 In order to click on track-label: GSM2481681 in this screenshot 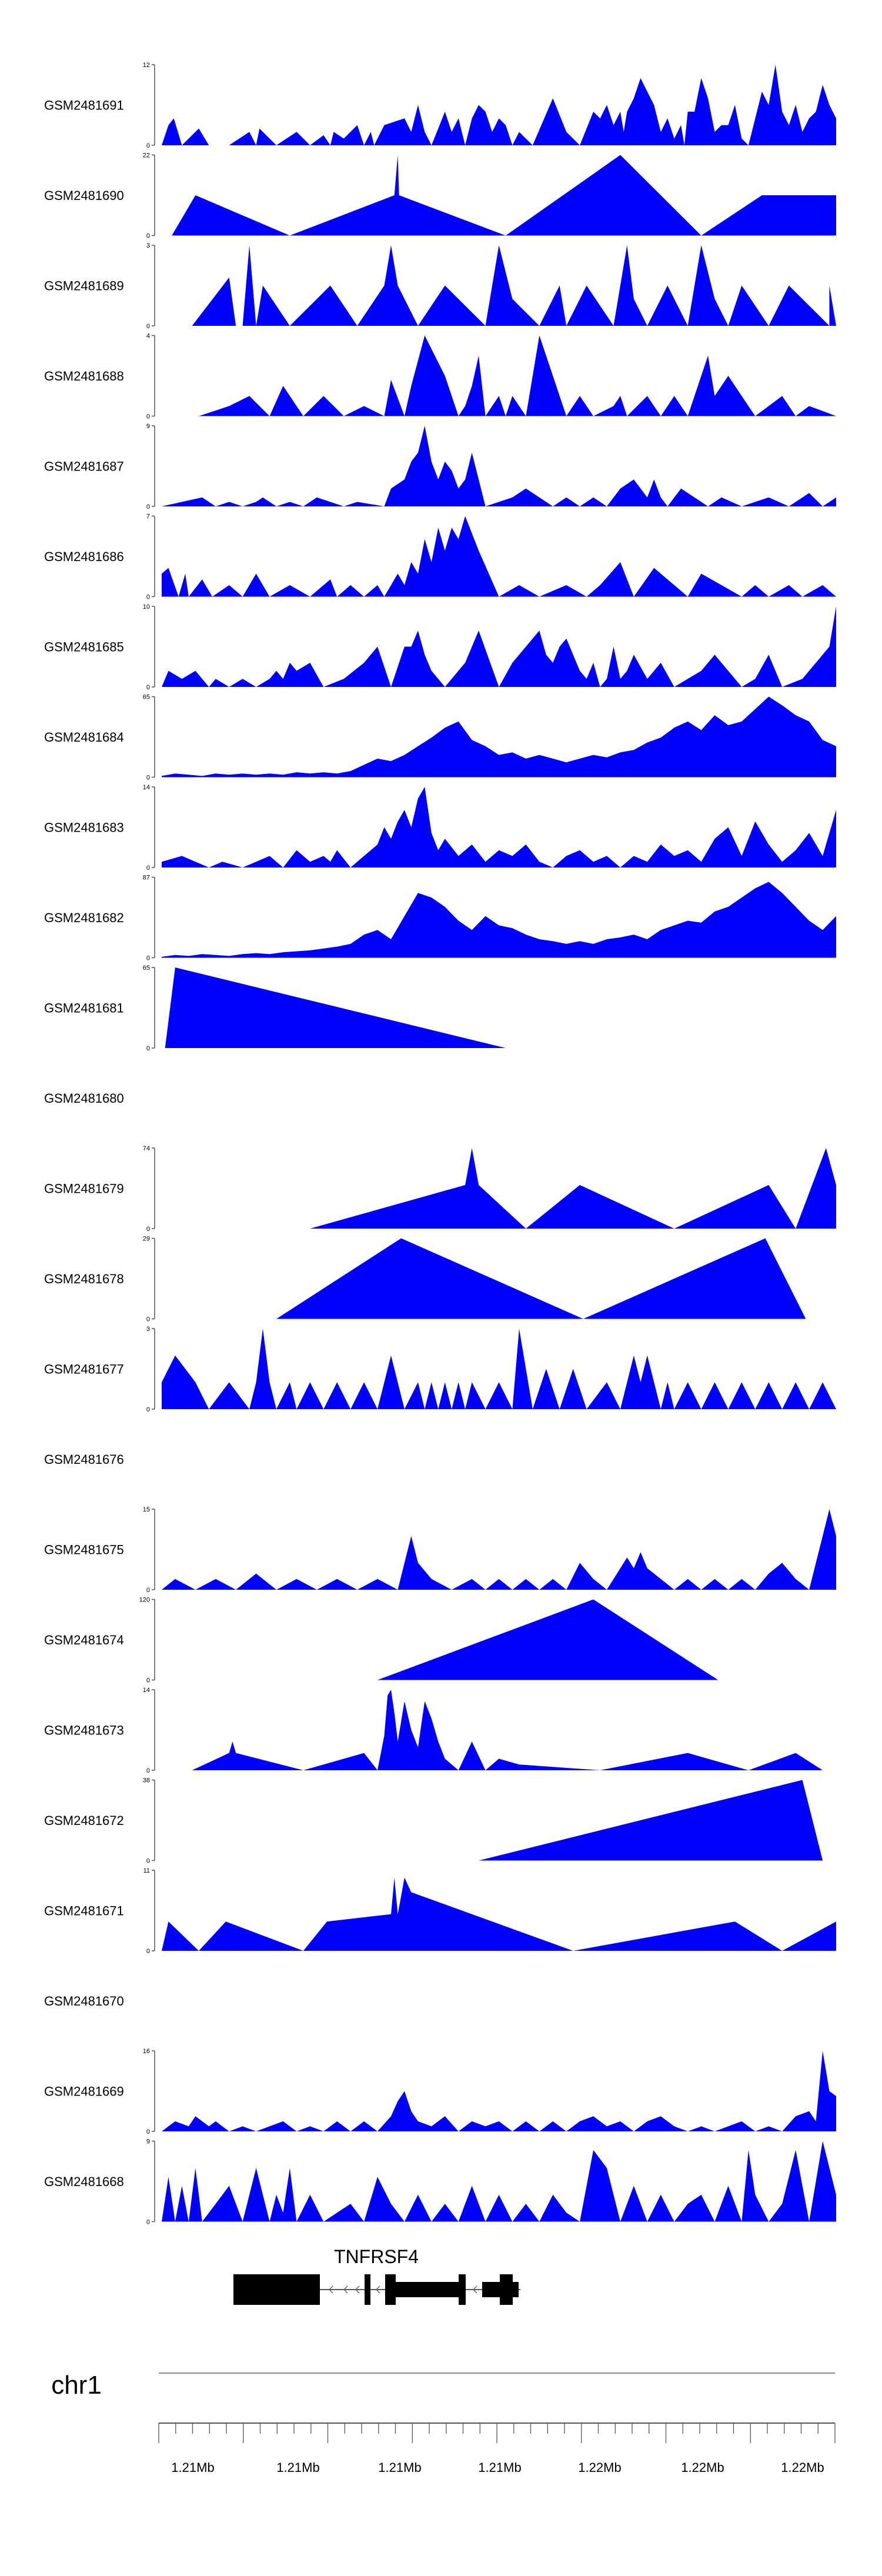, I will do `click(84, 1008)`.